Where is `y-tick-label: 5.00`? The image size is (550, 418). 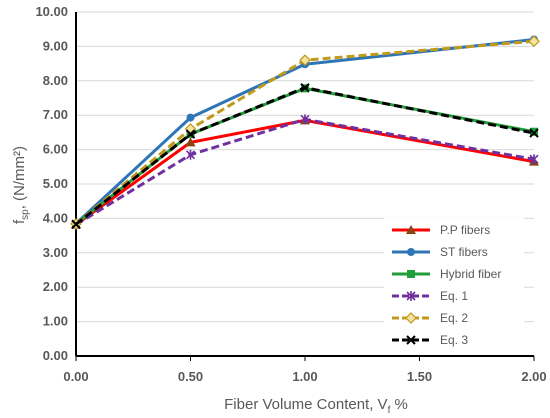 y-tick-label: 5.00 is located at coordinates (55, 183).